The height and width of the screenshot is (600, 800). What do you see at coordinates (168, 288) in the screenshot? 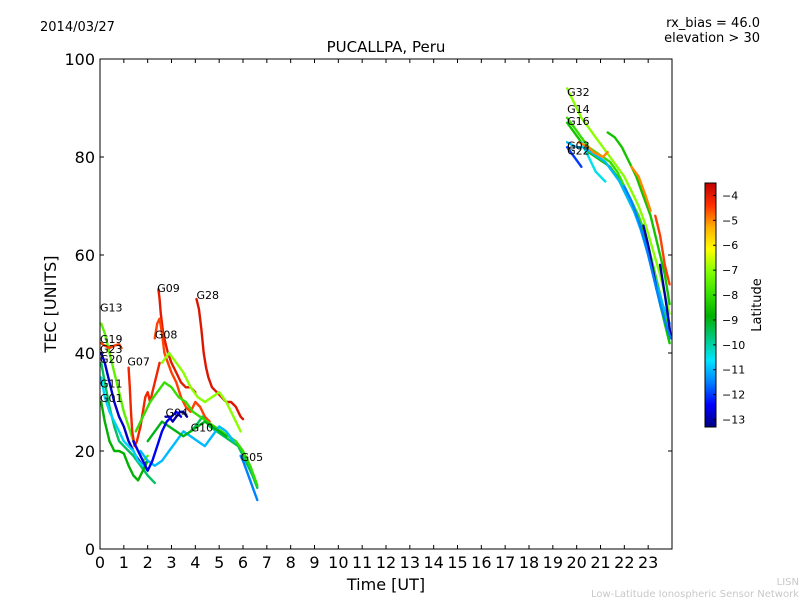
I see `satellite-label-g09: G09` at bounding box center [168, 288].